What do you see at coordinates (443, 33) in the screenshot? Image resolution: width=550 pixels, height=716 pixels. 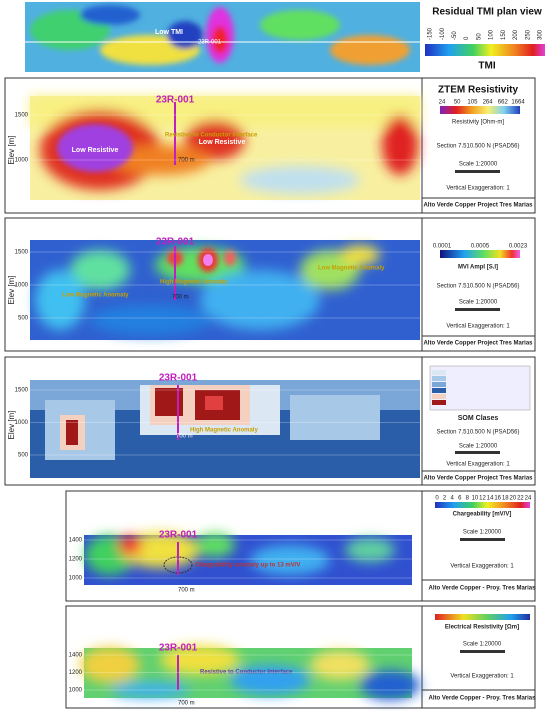 I see `scale-tick-label: -100` at bounding box center [443, 33].